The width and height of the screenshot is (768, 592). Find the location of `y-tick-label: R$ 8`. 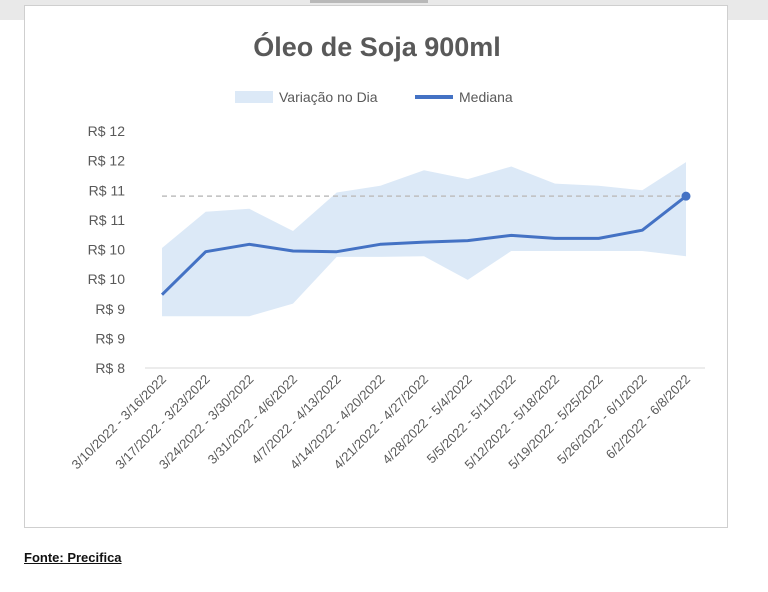

y-tick-label: R$ 8 is located at coordinates (110, 368).